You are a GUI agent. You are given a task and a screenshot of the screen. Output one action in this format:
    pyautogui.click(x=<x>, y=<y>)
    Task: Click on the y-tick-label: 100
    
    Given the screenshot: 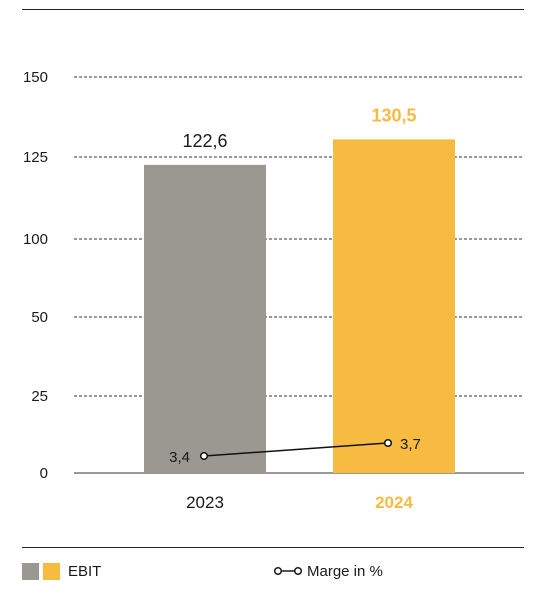 What is the action you would take?
    pyautogui.click(x=35, y=239)
    